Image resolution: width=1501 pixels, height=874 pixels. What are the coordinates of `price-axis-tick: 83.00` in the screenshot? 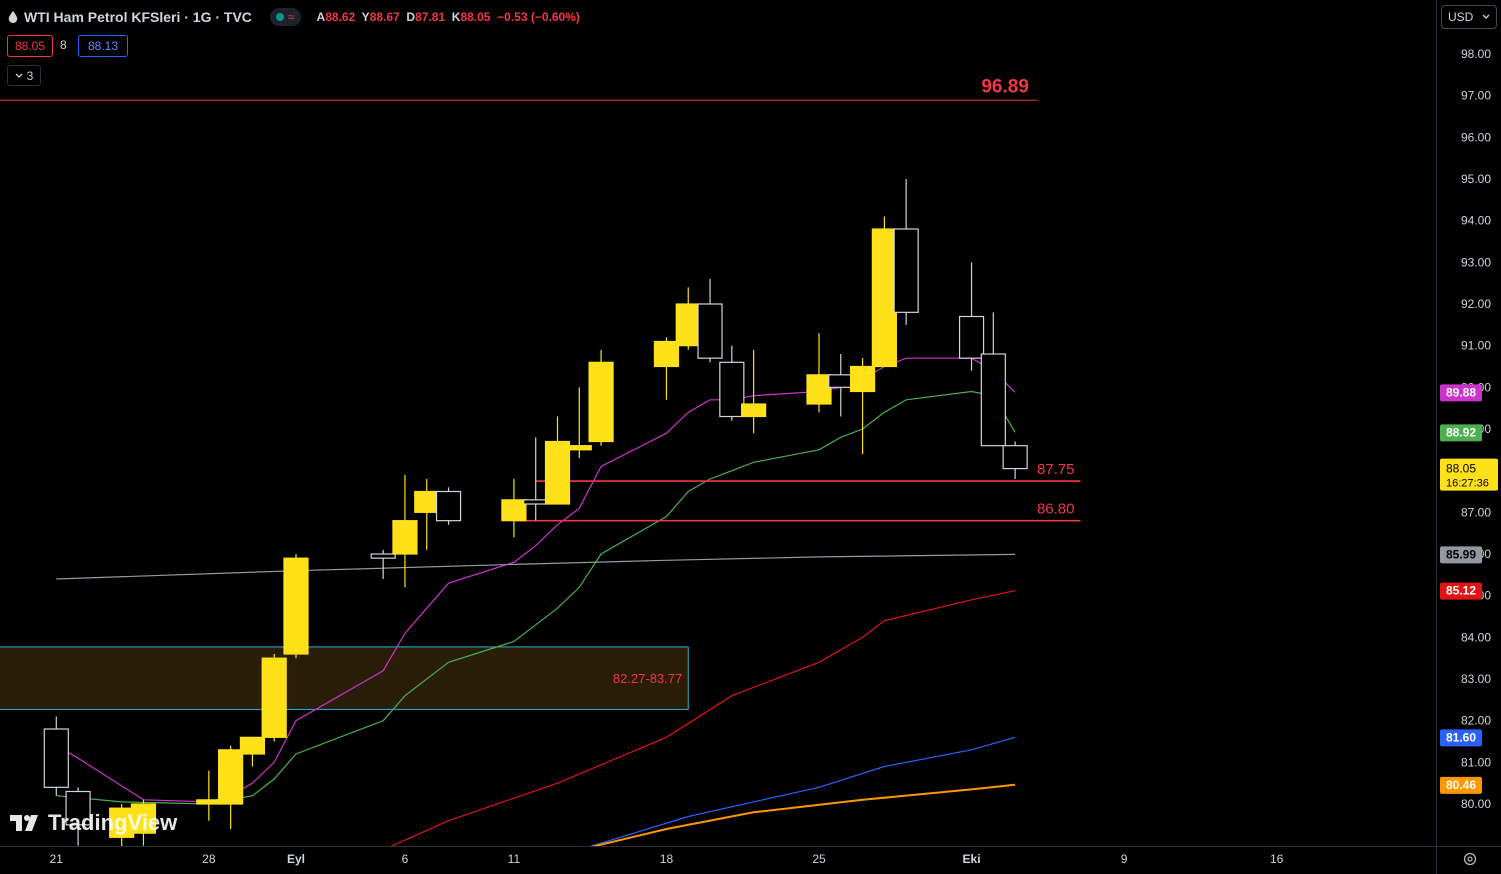 It's located at (1476, 679).